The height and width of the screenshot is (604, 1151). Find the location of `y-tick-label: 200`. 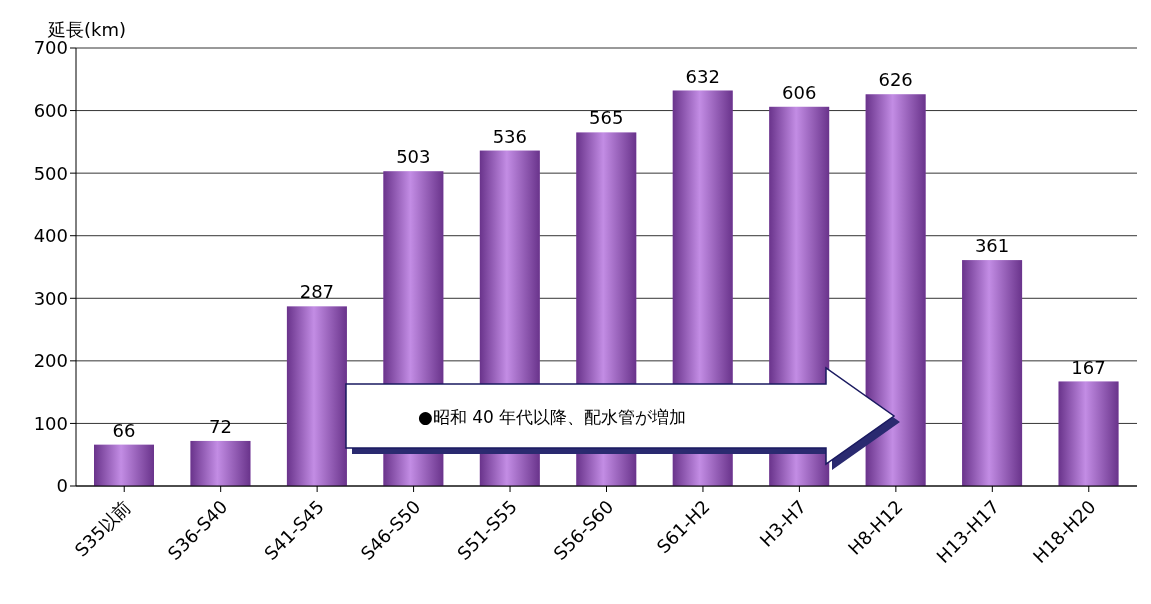

y-tick-label: 200 is located at coordinates (50, 361).